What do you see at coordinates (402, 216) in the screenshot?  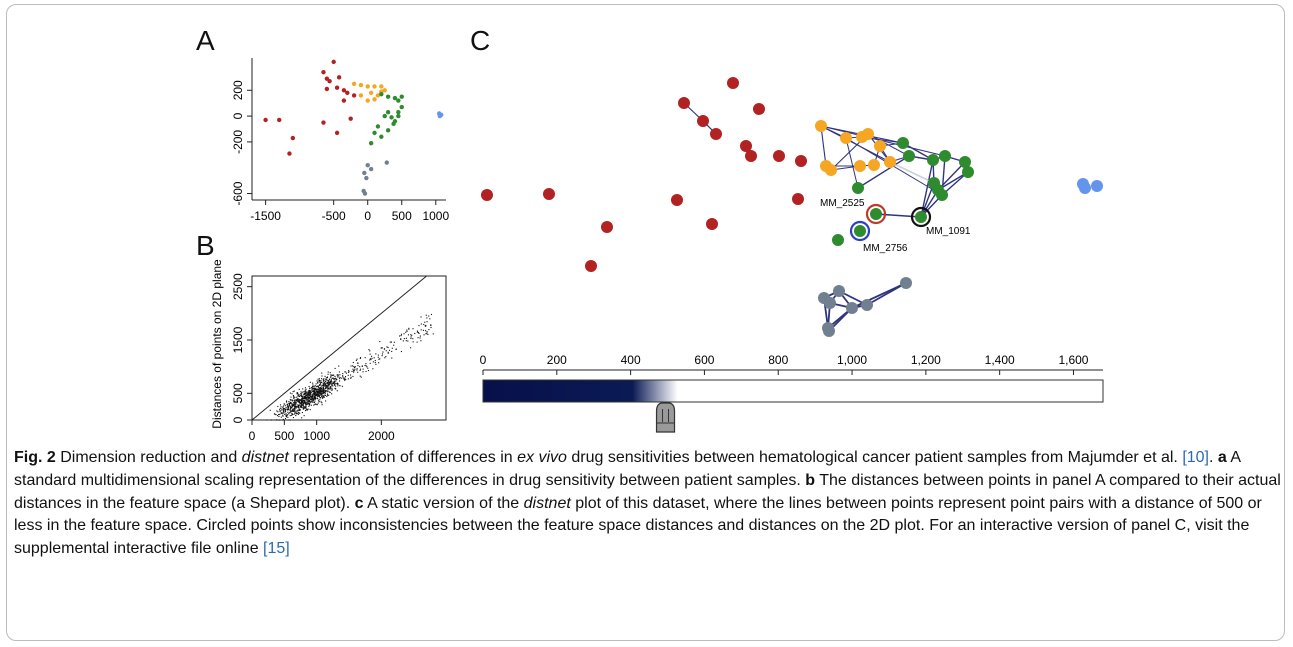 I see `x-tick-label: 500` at bounding box center [402, 216].